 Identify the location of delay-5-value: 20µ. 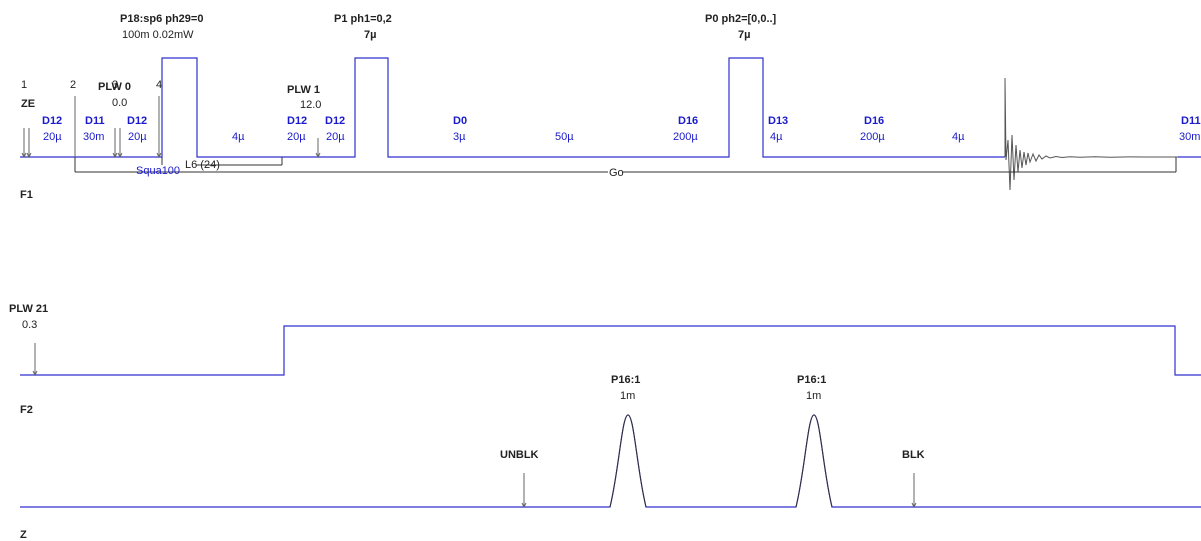
(296, 137).